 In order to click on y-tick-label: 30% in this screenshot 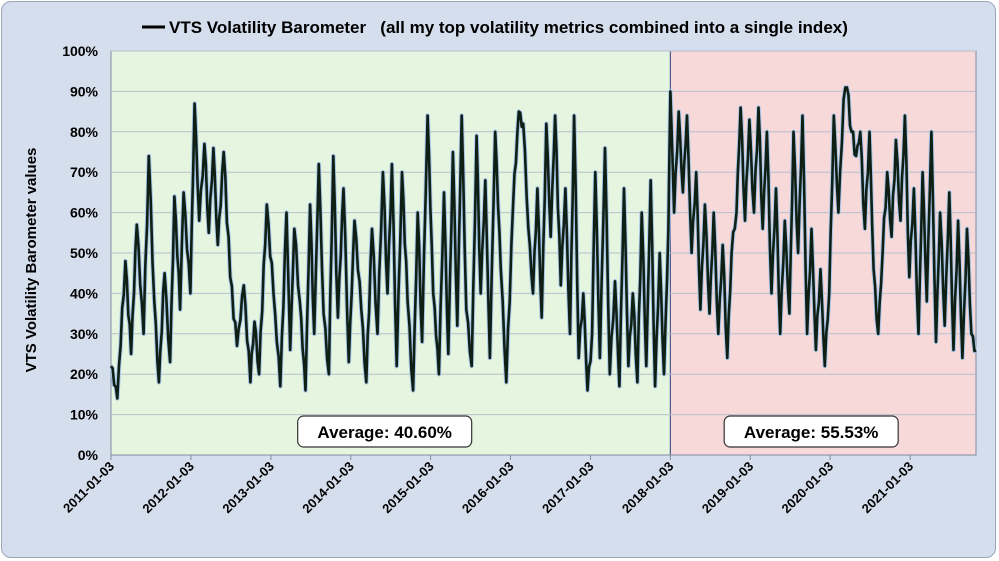, I will do `click(84, 334)`.